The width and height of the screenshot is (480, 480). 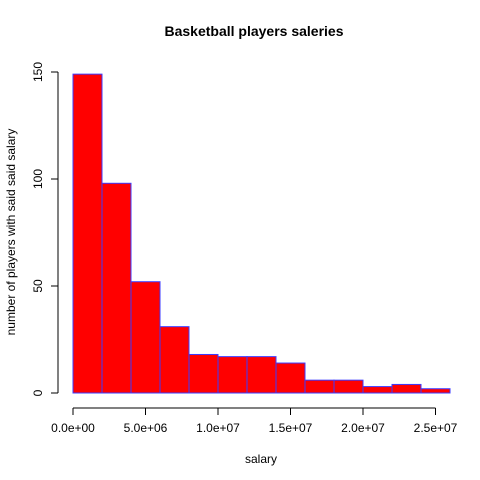 What do you see at coordinates (38, 179) in the screenshot?
I see `y-tick-label: 100` at bounding box center [38, 179].